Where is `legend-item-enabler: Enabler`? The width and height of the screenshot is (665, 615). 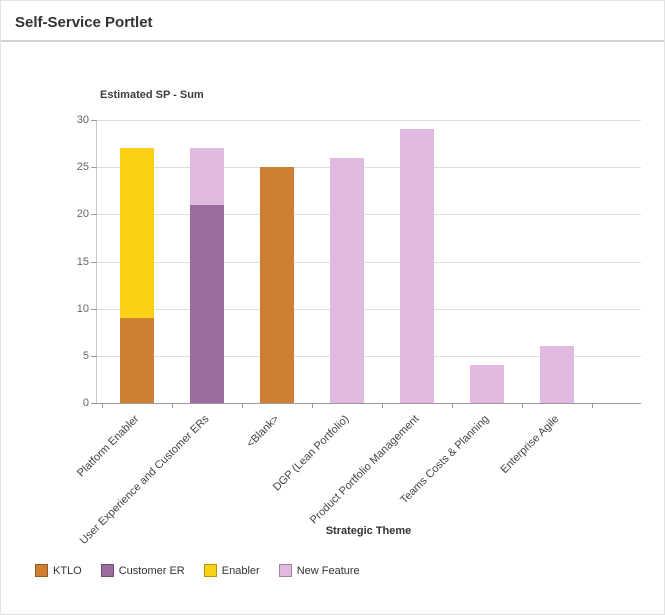 legend-item-enabler: Enabler is located at coordinates (231, 570).